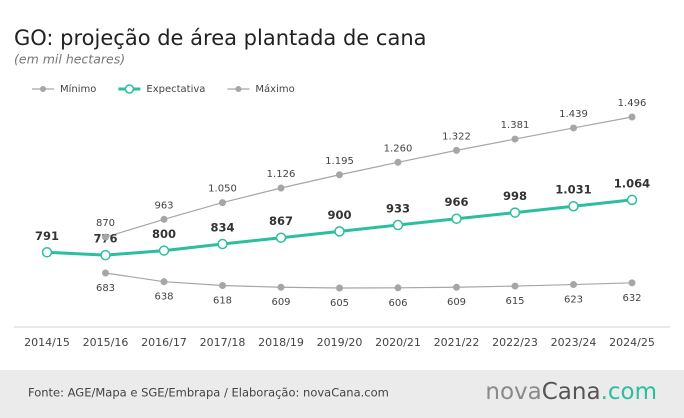  I want to click on chart-title: GO: projeção de área plantada de cana, so click(220, 38).